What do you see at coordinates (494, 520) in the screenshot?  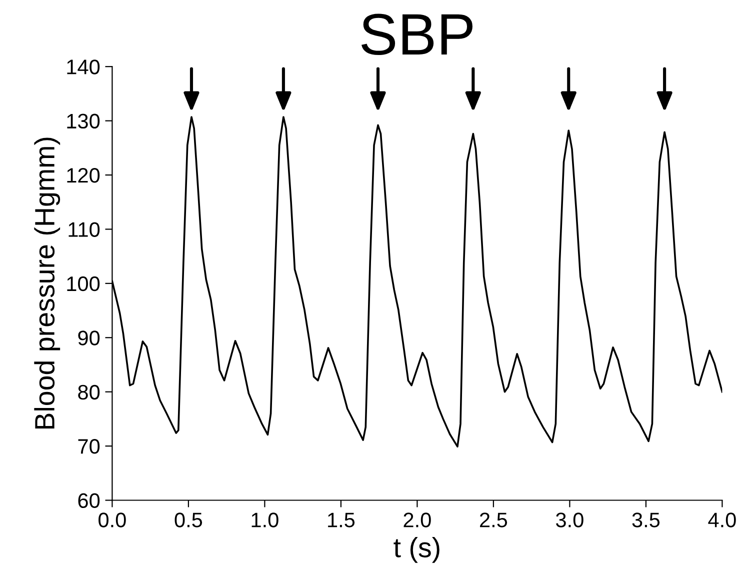 I see `x-tick-label: 2.5` at bounding box center [494, 520].